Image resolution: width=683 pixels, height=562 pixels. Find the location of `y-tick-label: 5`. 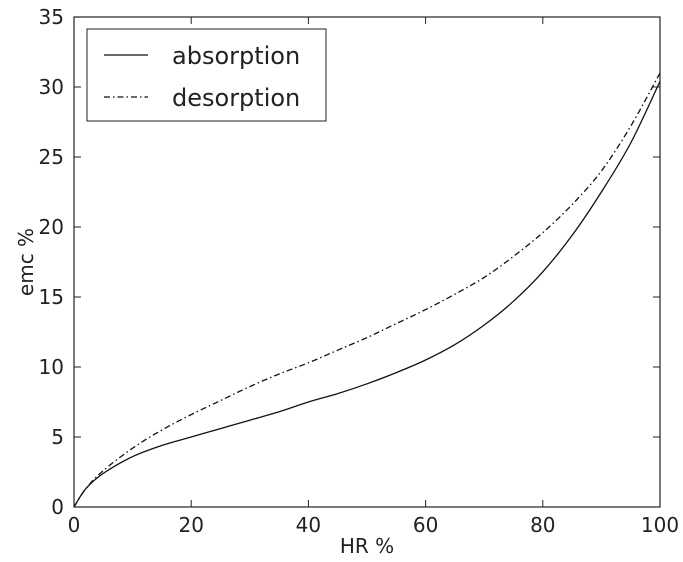

y-tick-label: 5 is located at coordinates (57, 437).